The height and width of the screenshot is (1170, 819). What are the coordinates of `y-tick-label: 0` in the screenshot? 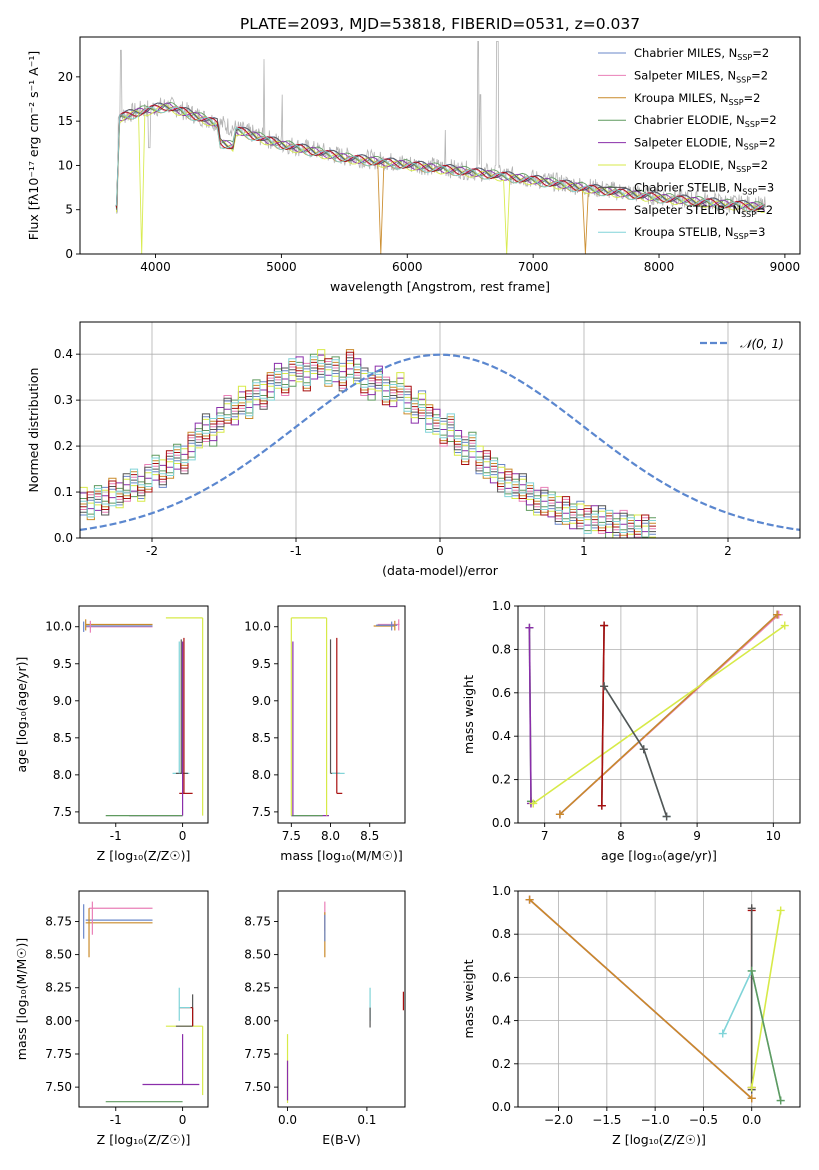 It's located at (69, 254).